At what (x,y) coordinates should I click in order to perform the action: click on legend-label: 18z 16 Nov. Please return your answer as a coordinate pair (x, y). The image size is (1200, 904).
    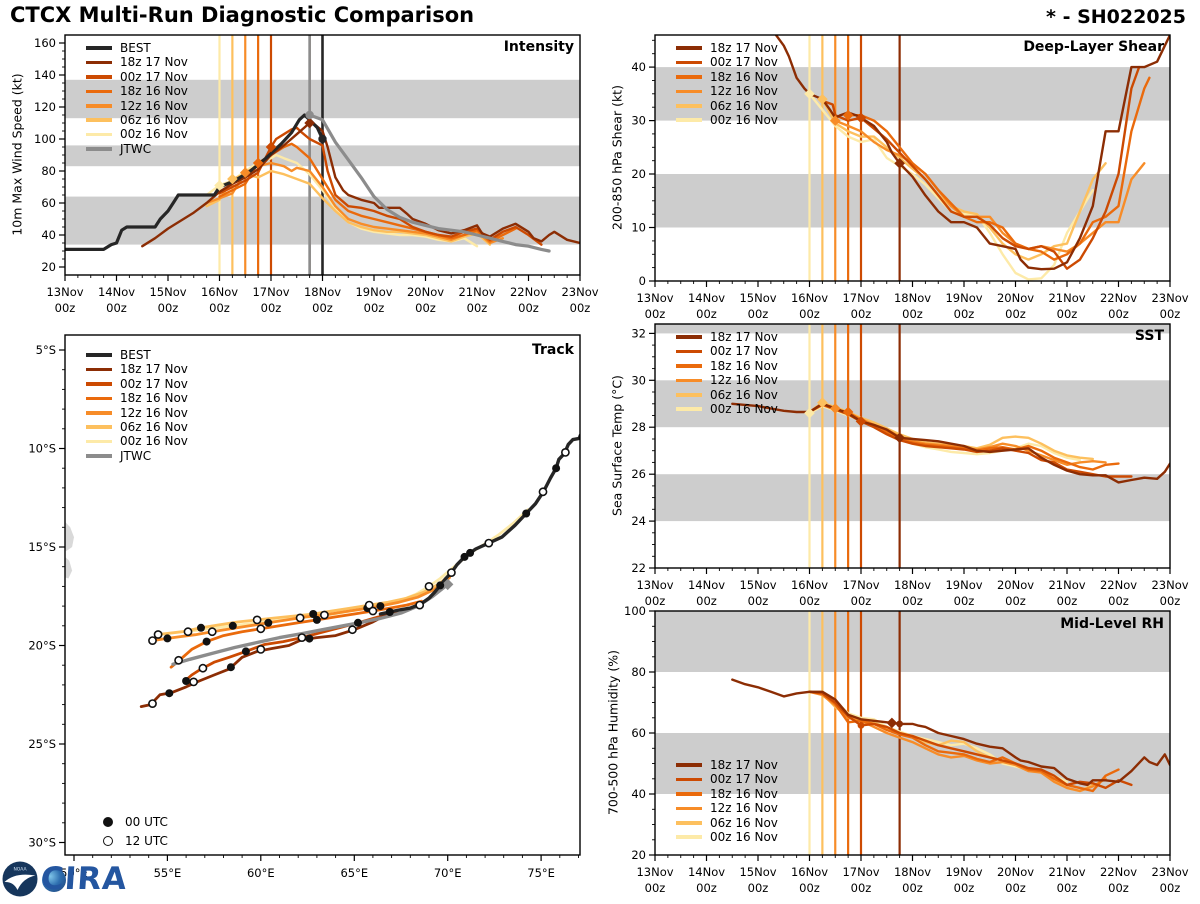
    Looking at the image, I should click on (154, 91).